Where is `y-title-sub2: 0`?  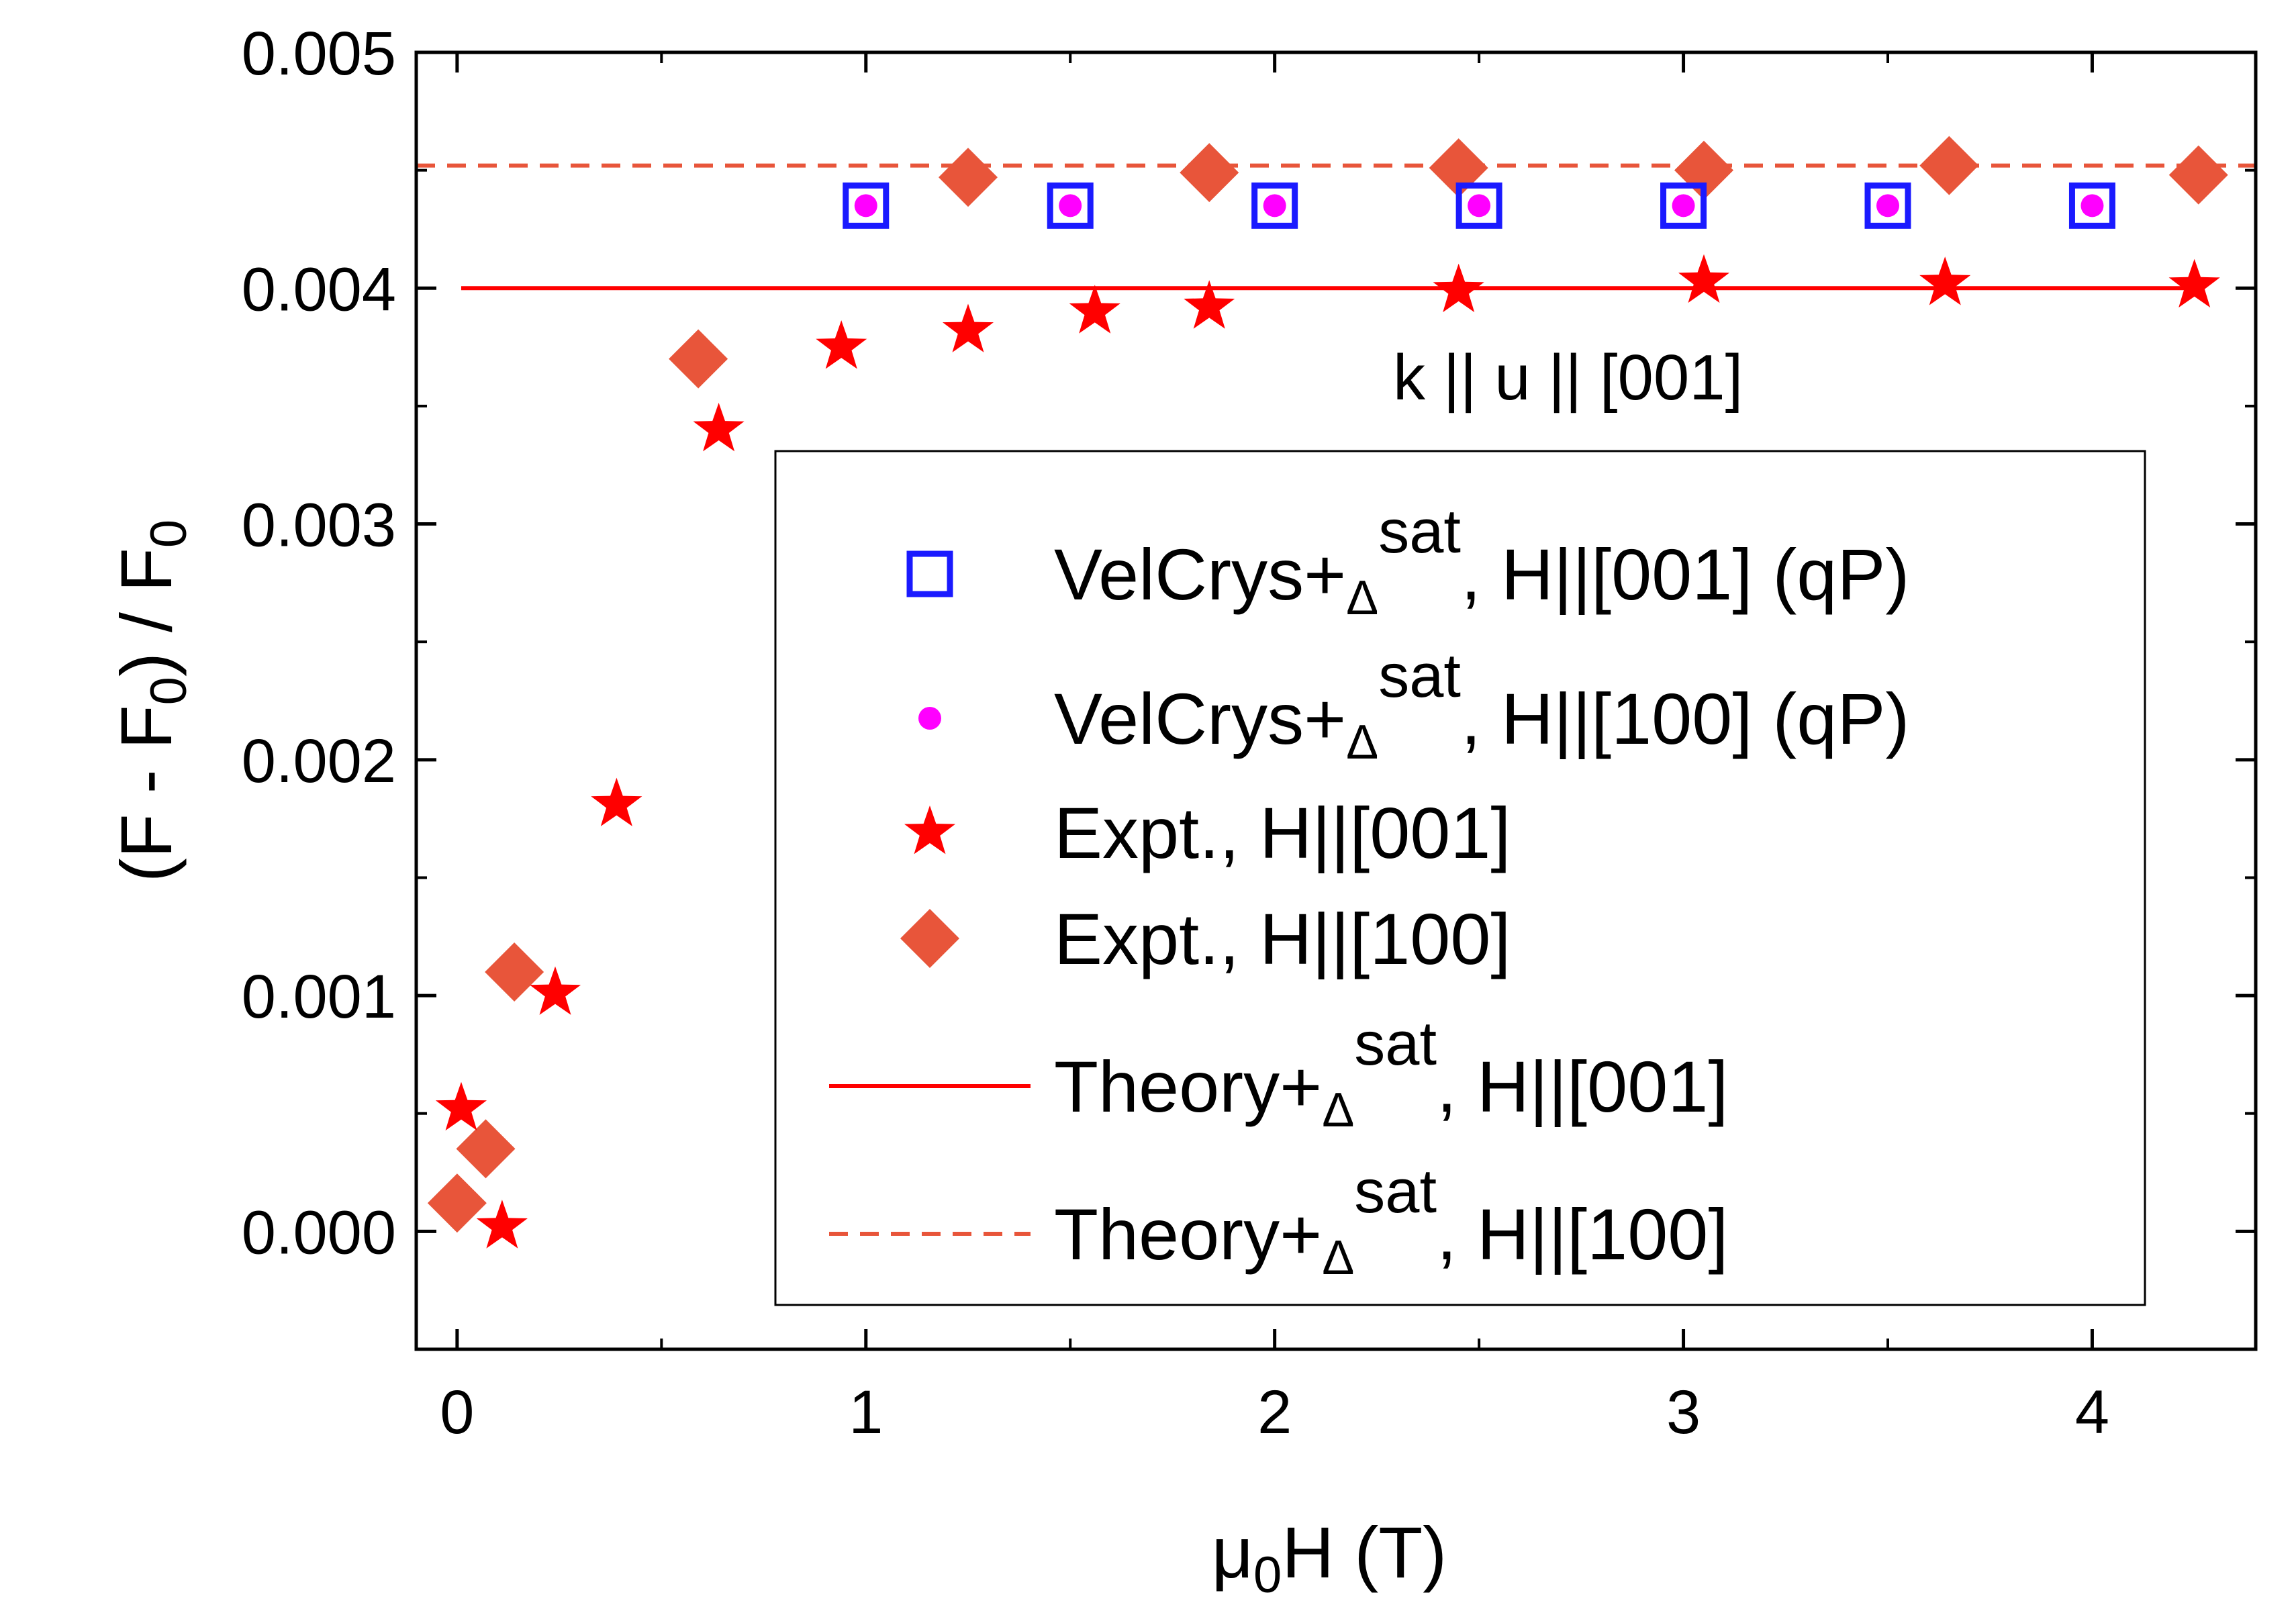 y-title-sub2: 0 is located at coordinates (169, 534).